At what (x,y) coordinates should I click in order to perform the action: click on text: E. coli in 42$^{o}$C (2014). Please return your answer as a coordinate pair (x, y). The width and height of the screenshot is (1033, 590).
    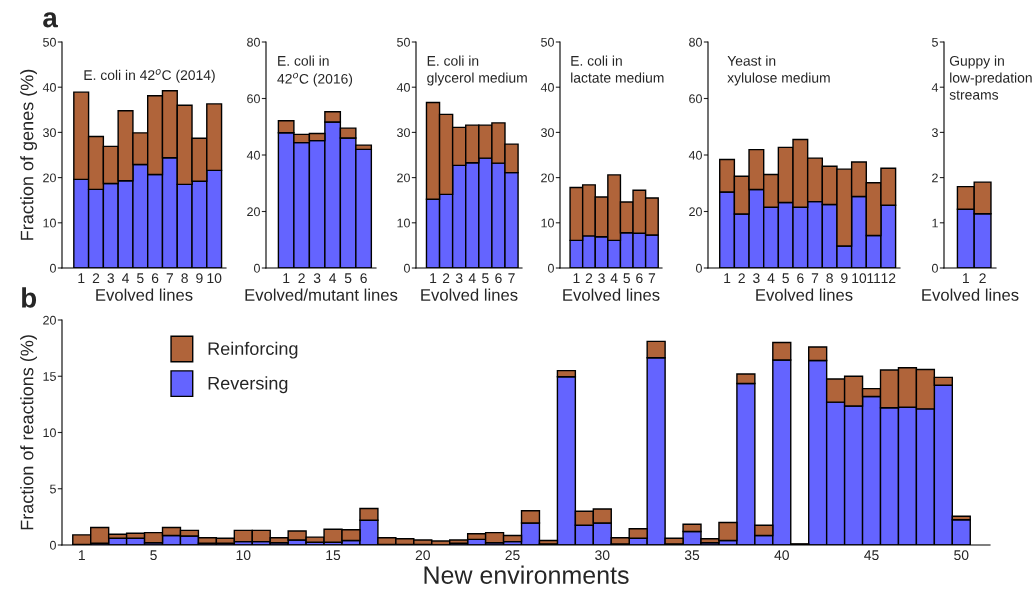
    Looking at the image, I should click on (149, 76).